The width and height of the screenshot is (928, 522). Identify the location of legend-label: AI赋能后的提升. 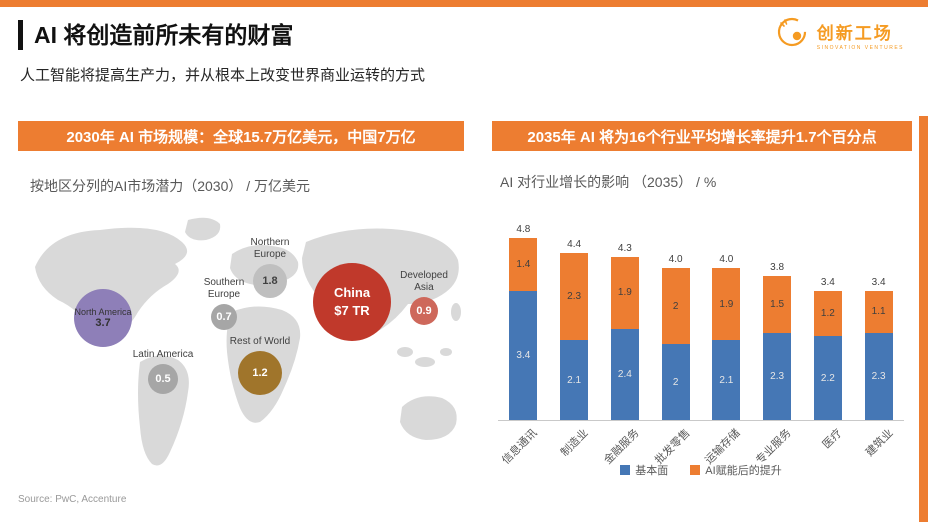
(743, 471).